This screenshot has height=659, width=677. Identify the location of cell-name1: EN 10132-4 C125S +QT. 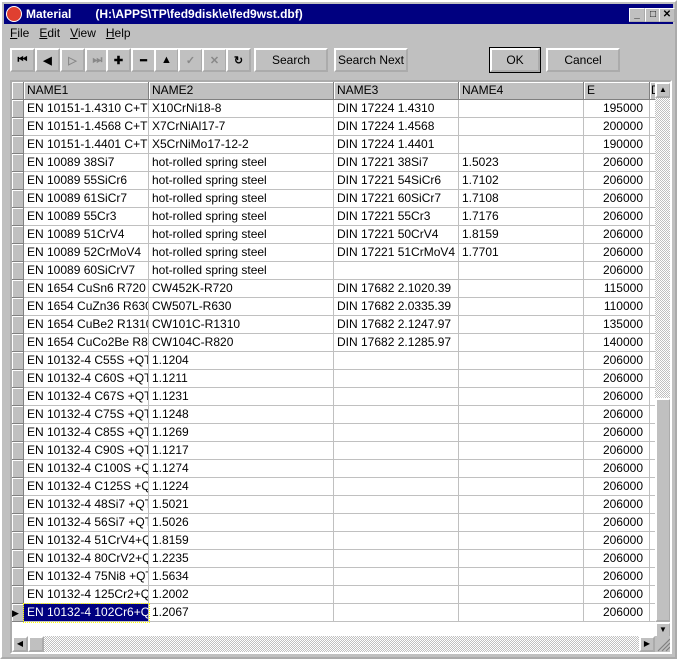
(86, 487).